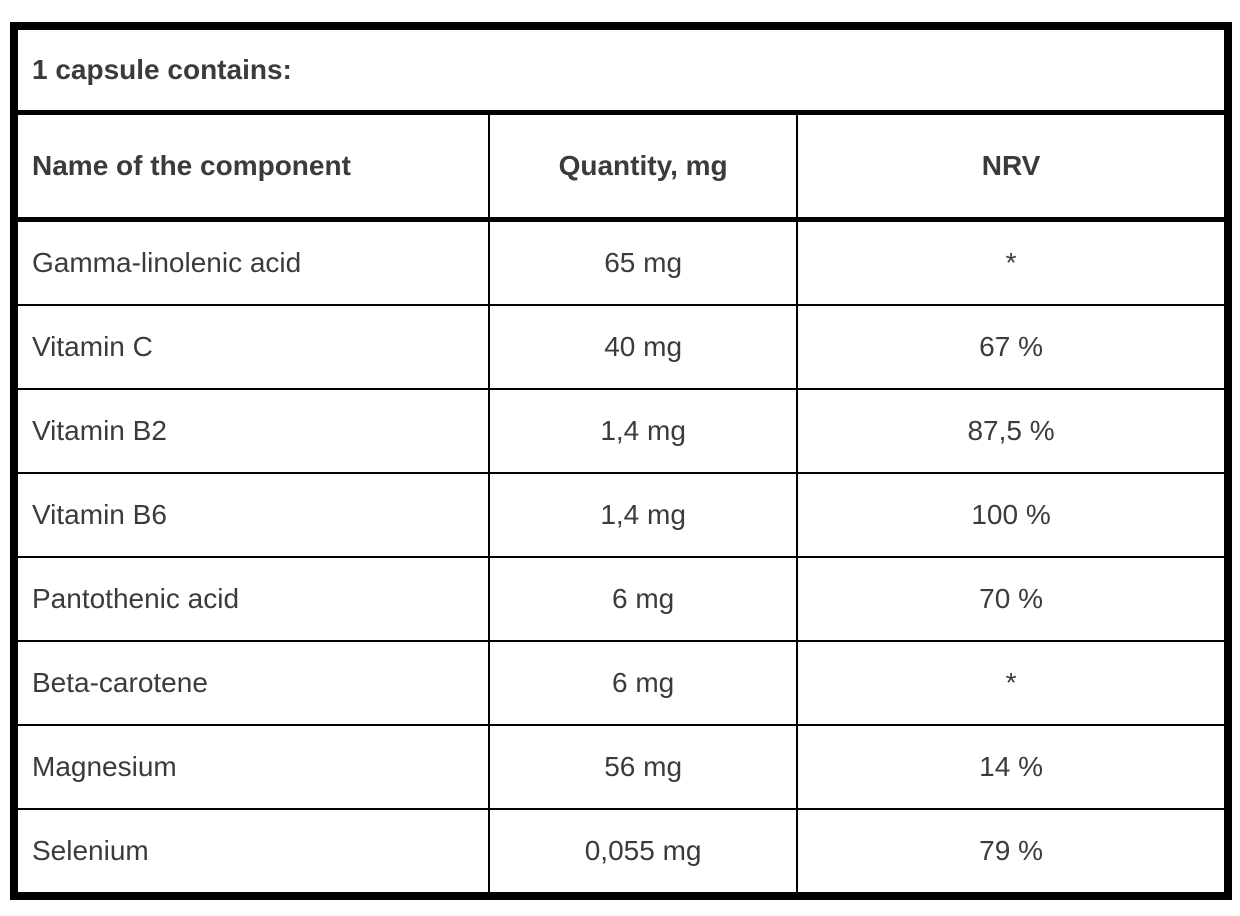 This screenshot has height=916, width=1240. I want to click on table-row: Beta-carotene 6 mg *, so click(621, 683).